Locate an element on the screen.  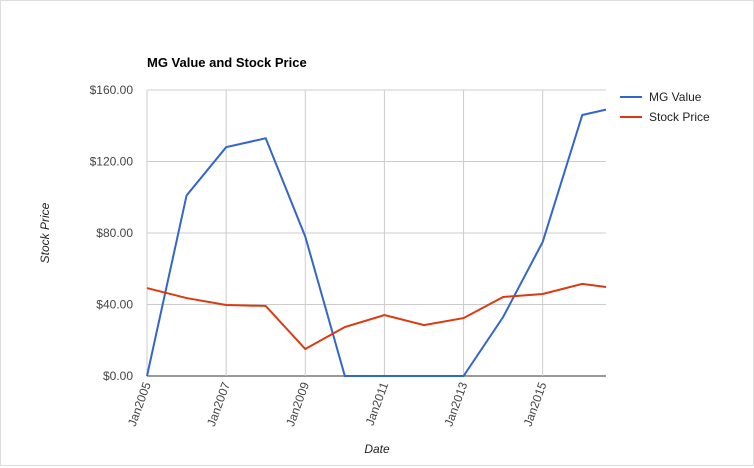
line is located at coordinates (376, 316).